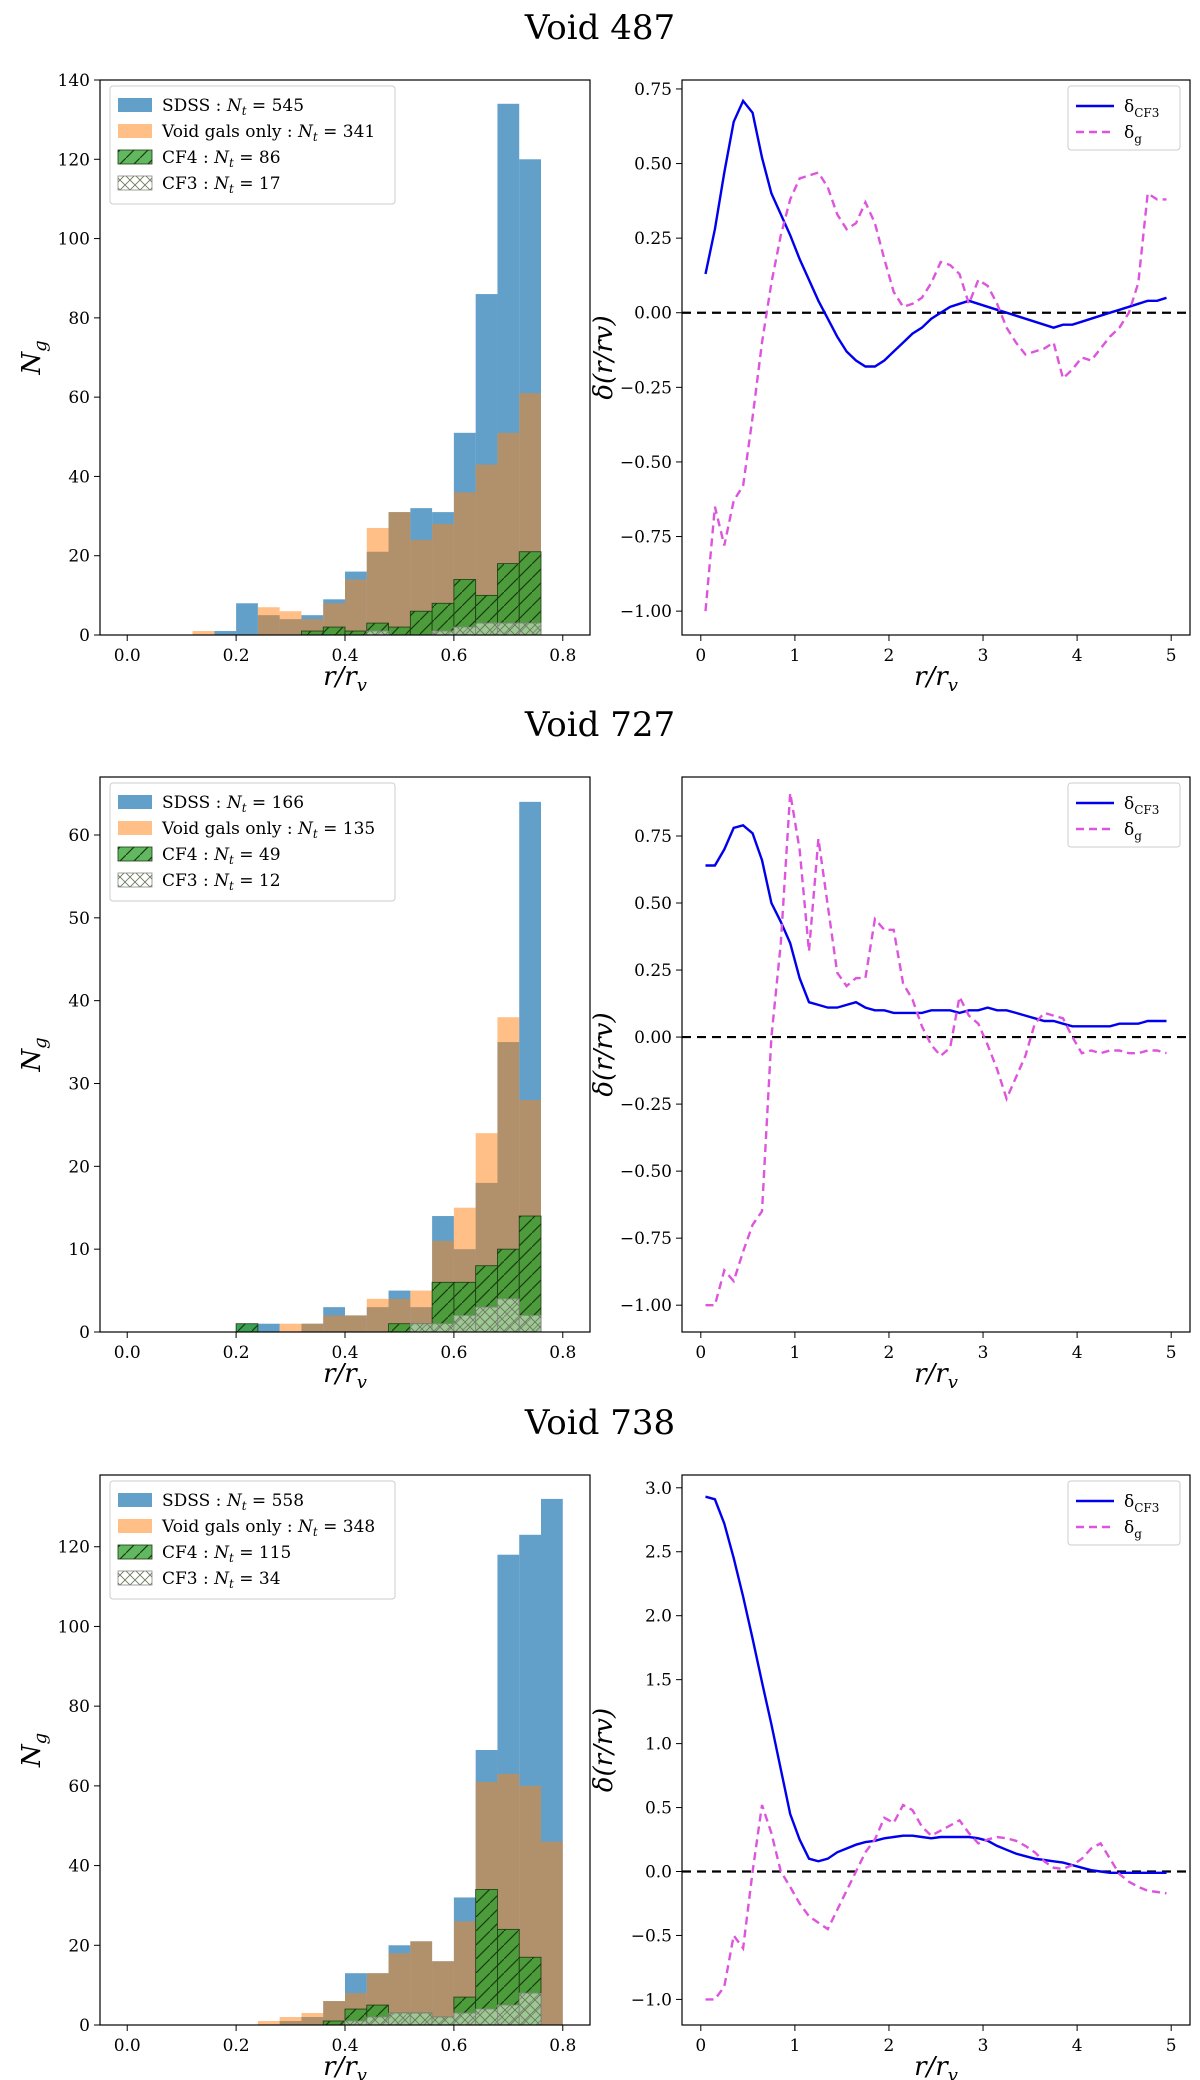  I want to click on void-title: Void 487, so click(600, 28).